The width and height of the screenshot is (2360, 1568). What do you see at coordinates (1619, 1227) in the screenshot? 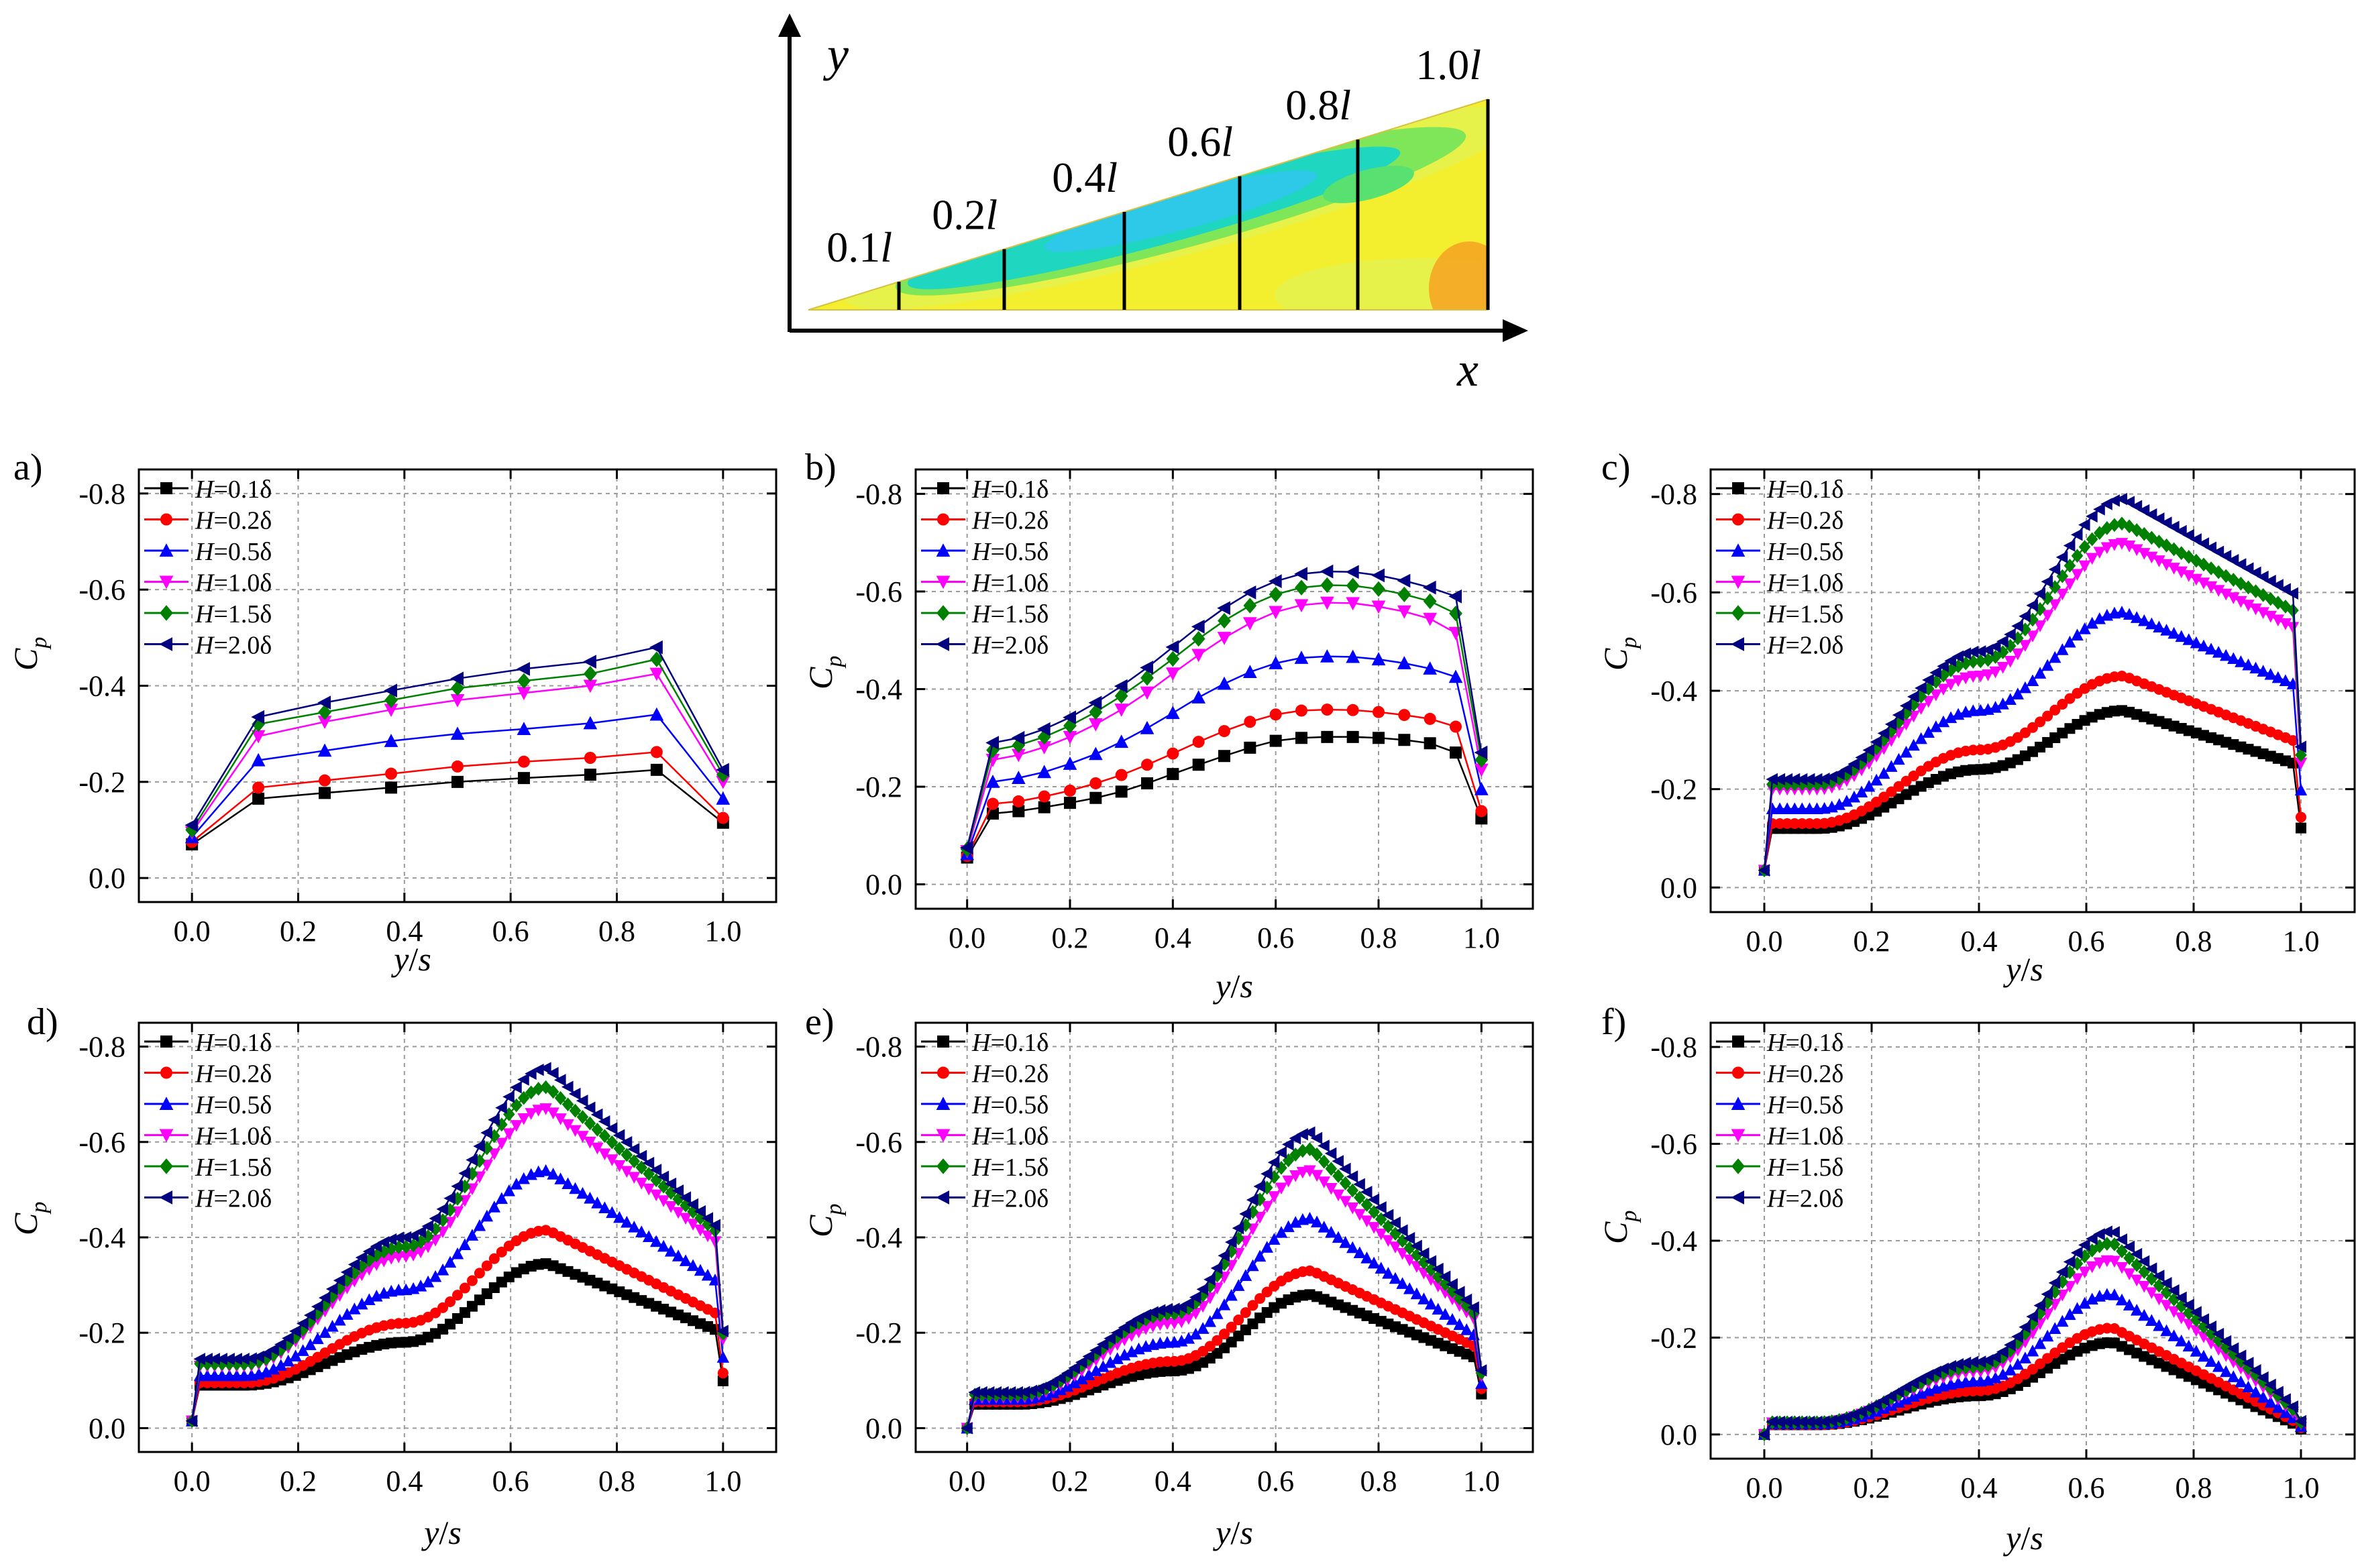
I see `y-axis-label: Cp` at bounding box center [1619, 1227].